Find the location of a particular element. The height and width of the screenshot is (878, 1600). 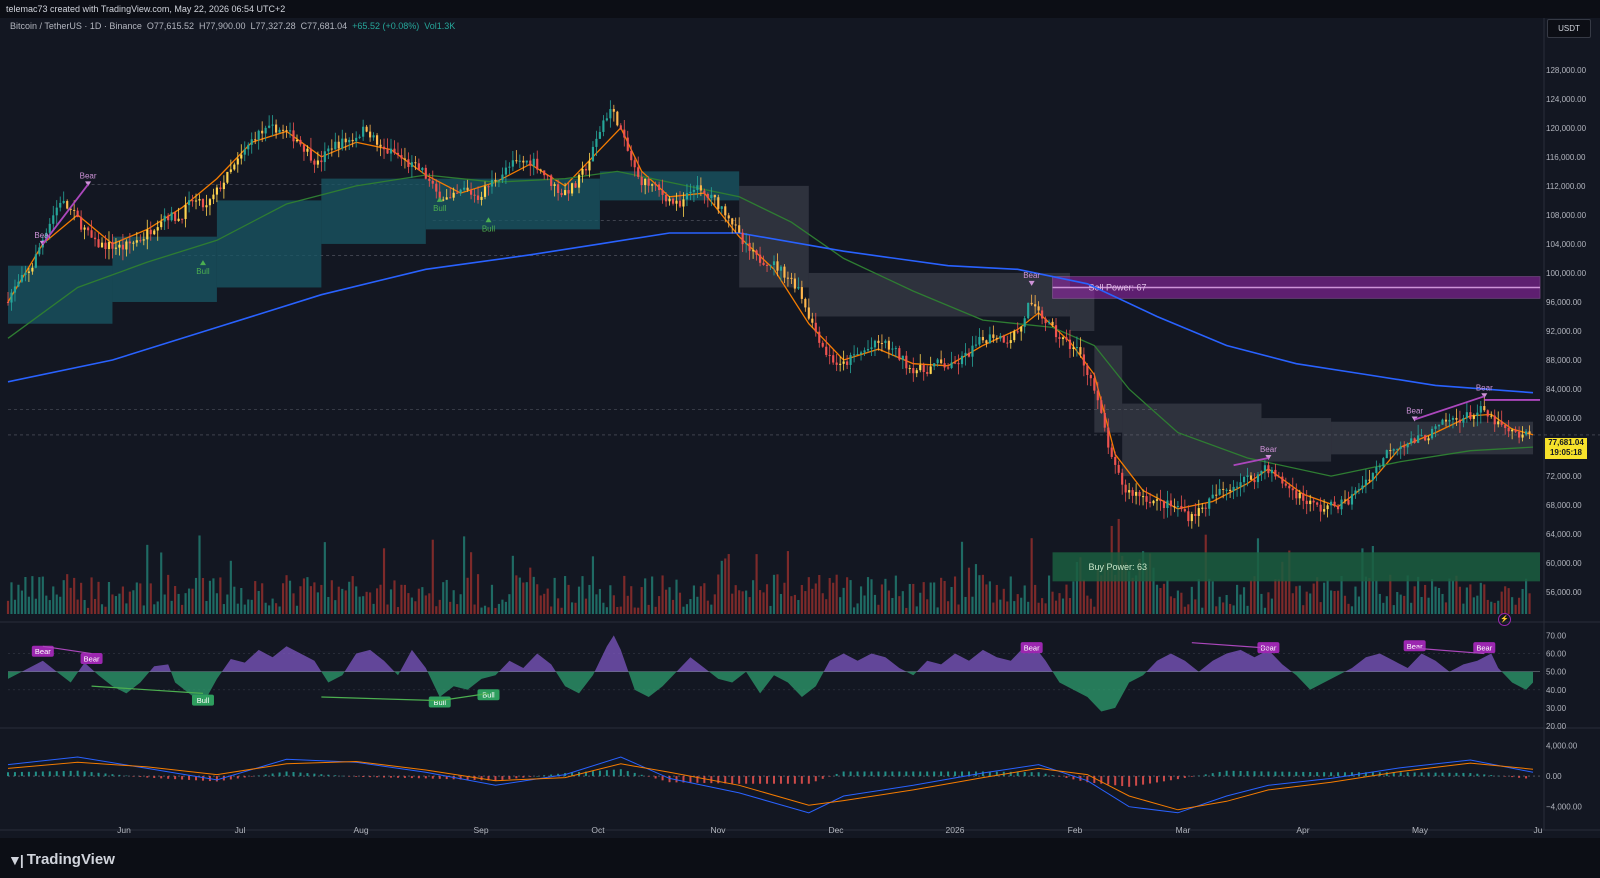

signal-label: Bear is located at coordinates (1484, 387).